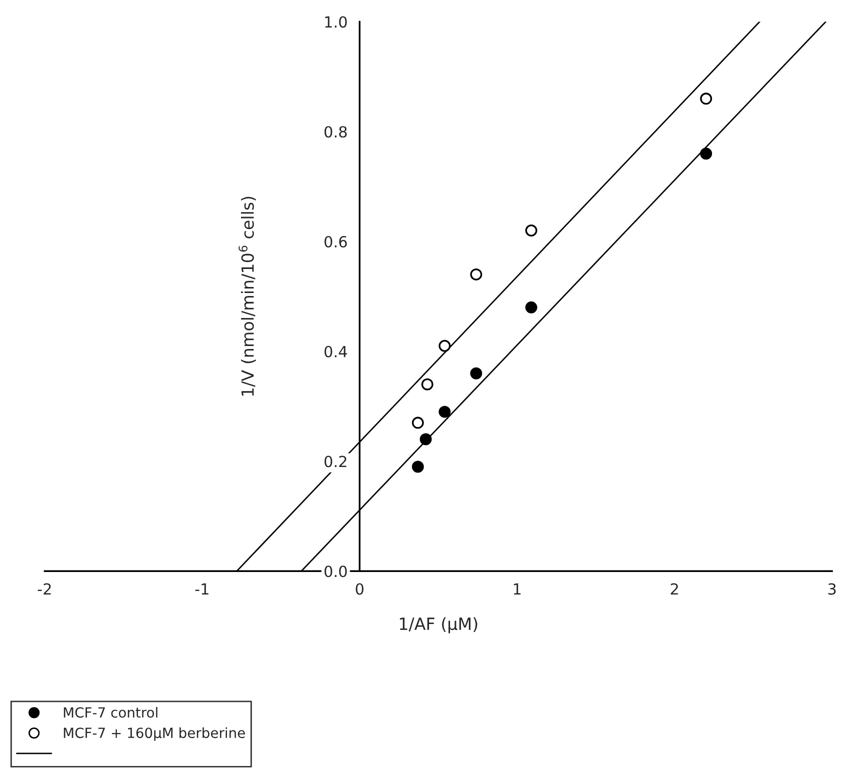 Image resolution: width=843 pixels, height=776 pixels. I want to click on x-tick-label: 3, so click(832, 589).